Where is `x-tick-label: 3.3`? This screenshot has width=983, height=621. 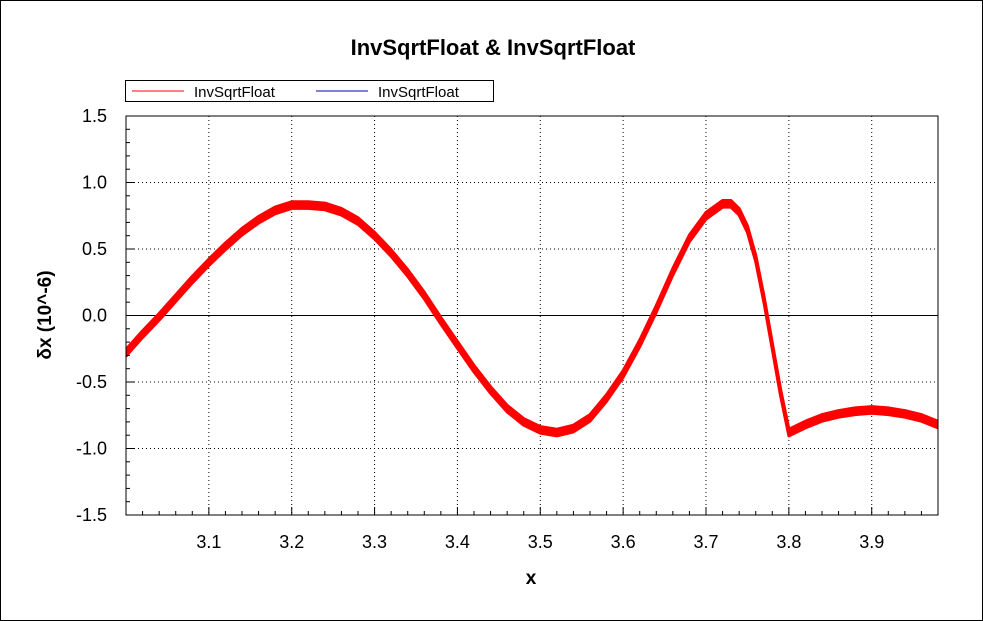
x-tick-label: 3.3 is located at coordinates (374, 542).